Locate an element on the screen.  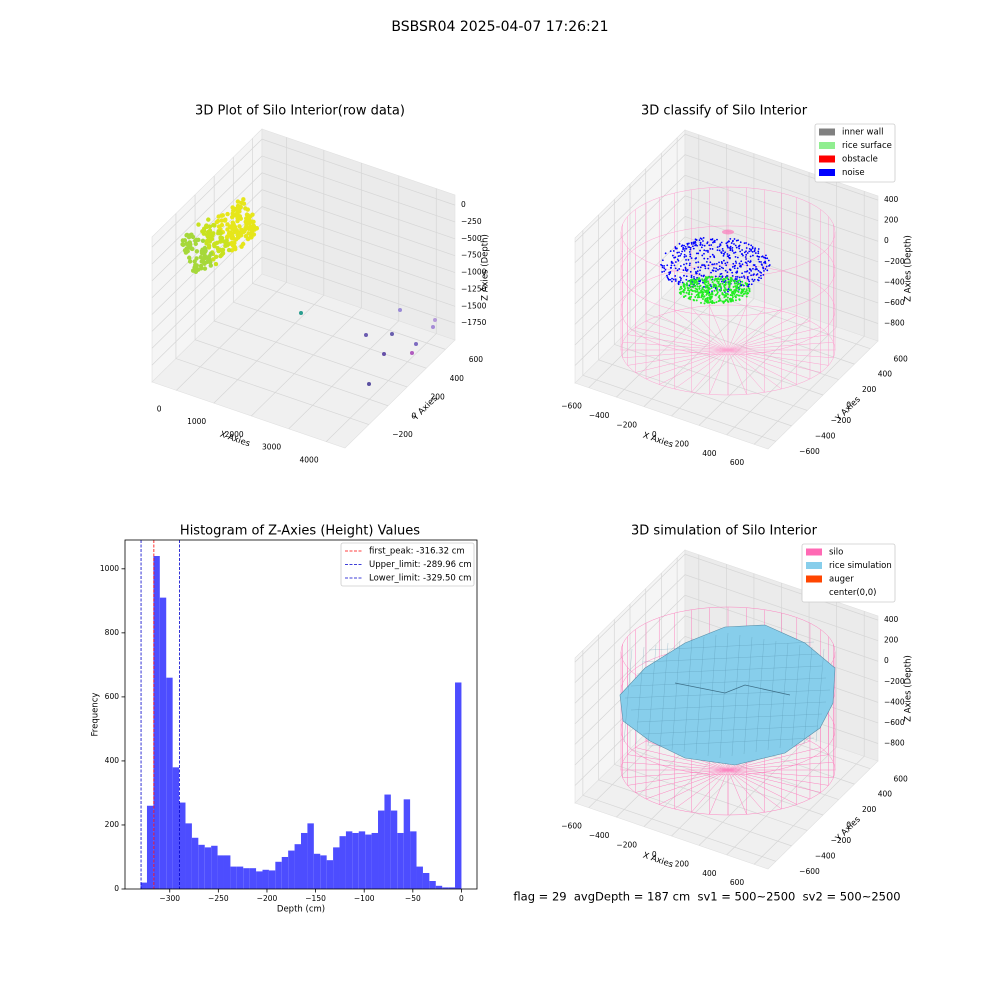
x-tick-label: 200 is located at coordinates (682, 863).